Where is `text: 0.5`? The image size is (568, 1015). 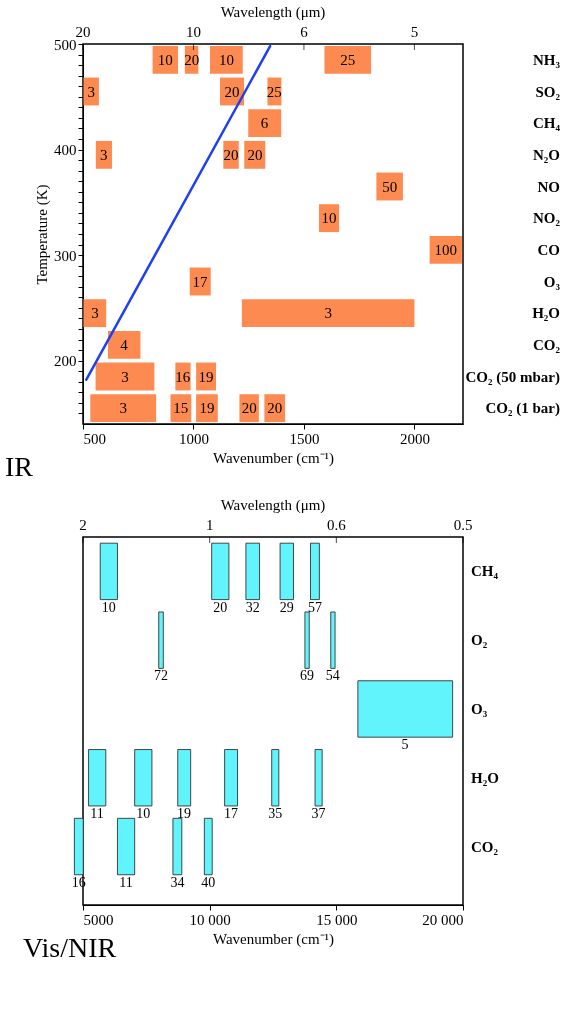
text: 0.5 is located at coordinates (463, 525).